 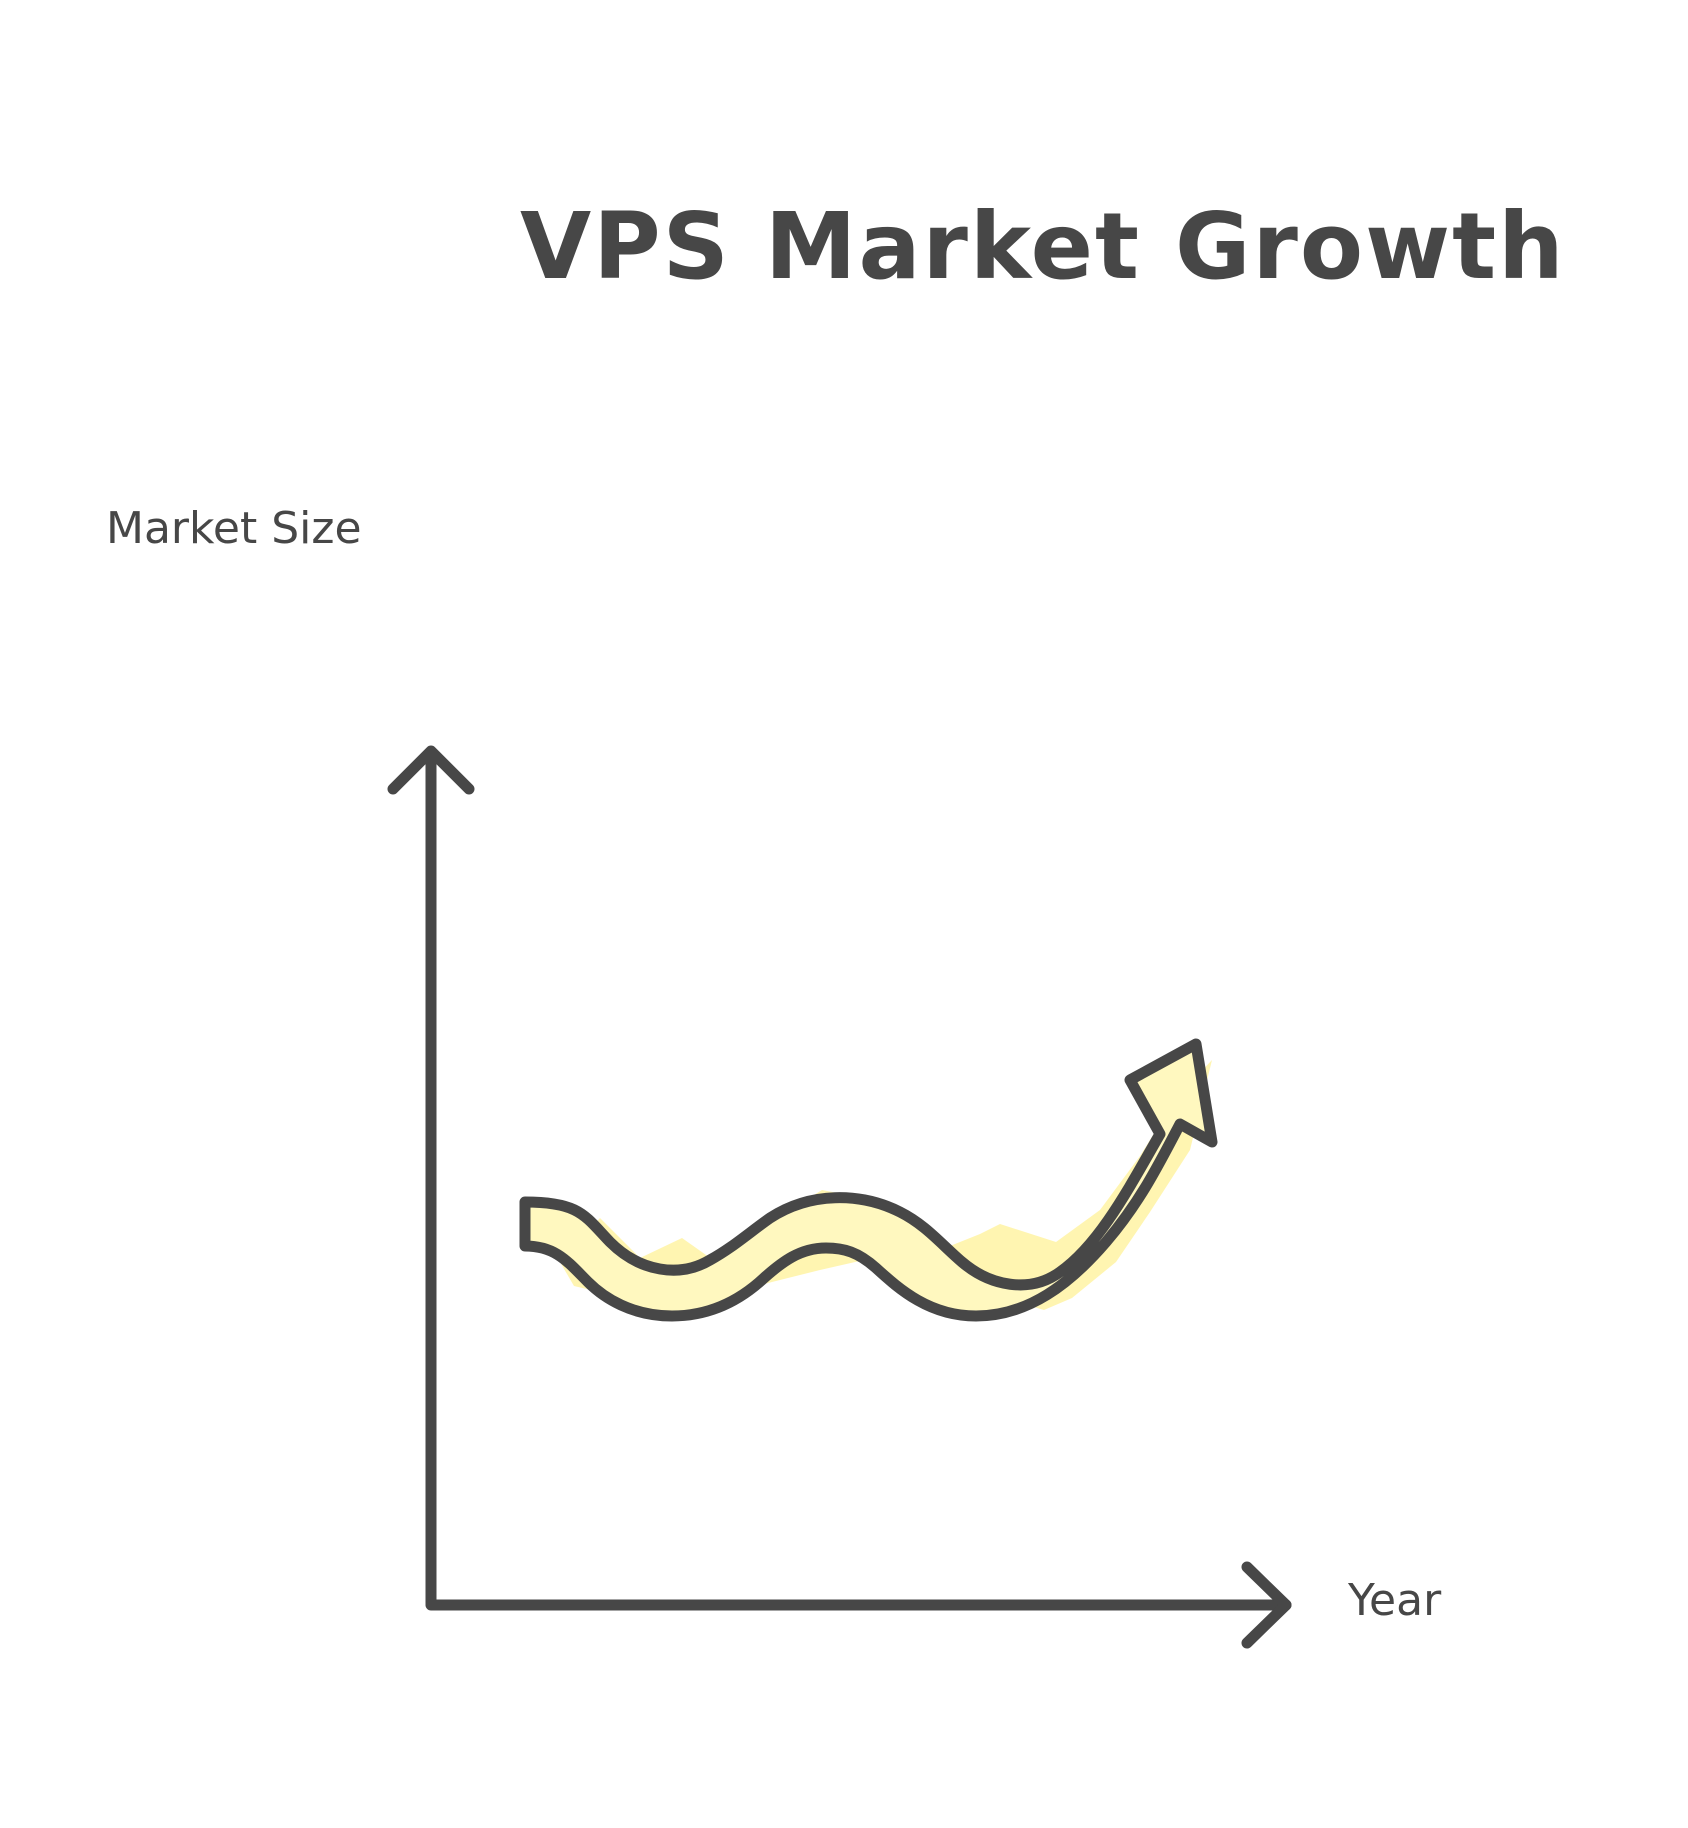 I want to click on diagram-title: VPS Market Growth, so click(x=1043, y=246).